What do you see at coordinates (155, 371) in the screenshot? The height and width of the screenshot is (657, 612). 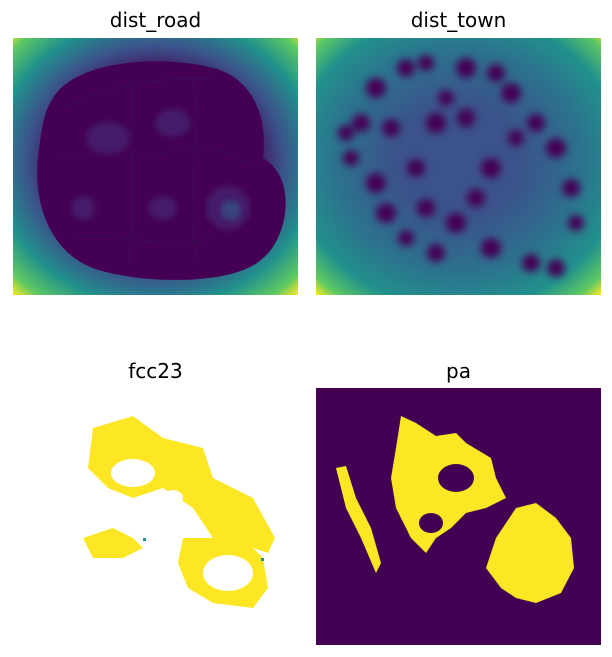 I see `chart-title-fcc23: fcc23` at bounding box center [155, 371].